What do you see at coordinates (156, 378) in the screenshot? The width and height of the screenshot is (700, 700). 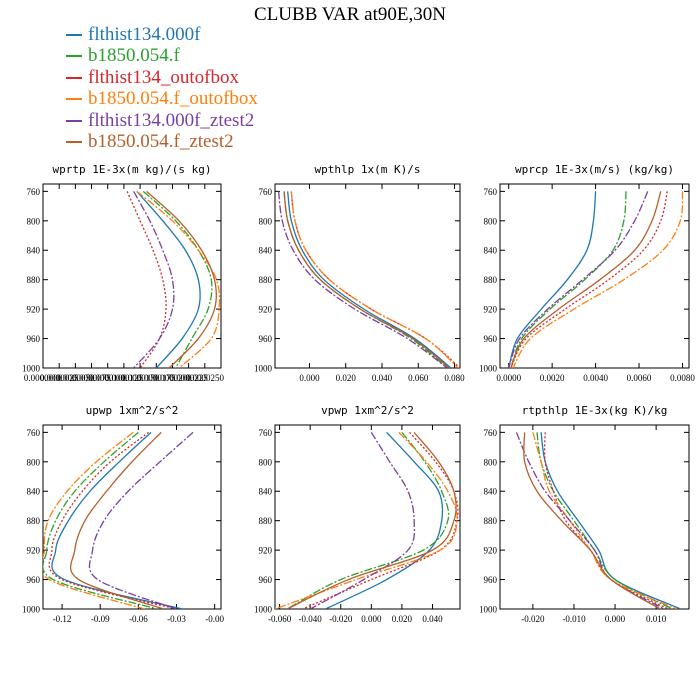 I see `x-tick-label: 0.0000175` at bounding box center [156, 378].